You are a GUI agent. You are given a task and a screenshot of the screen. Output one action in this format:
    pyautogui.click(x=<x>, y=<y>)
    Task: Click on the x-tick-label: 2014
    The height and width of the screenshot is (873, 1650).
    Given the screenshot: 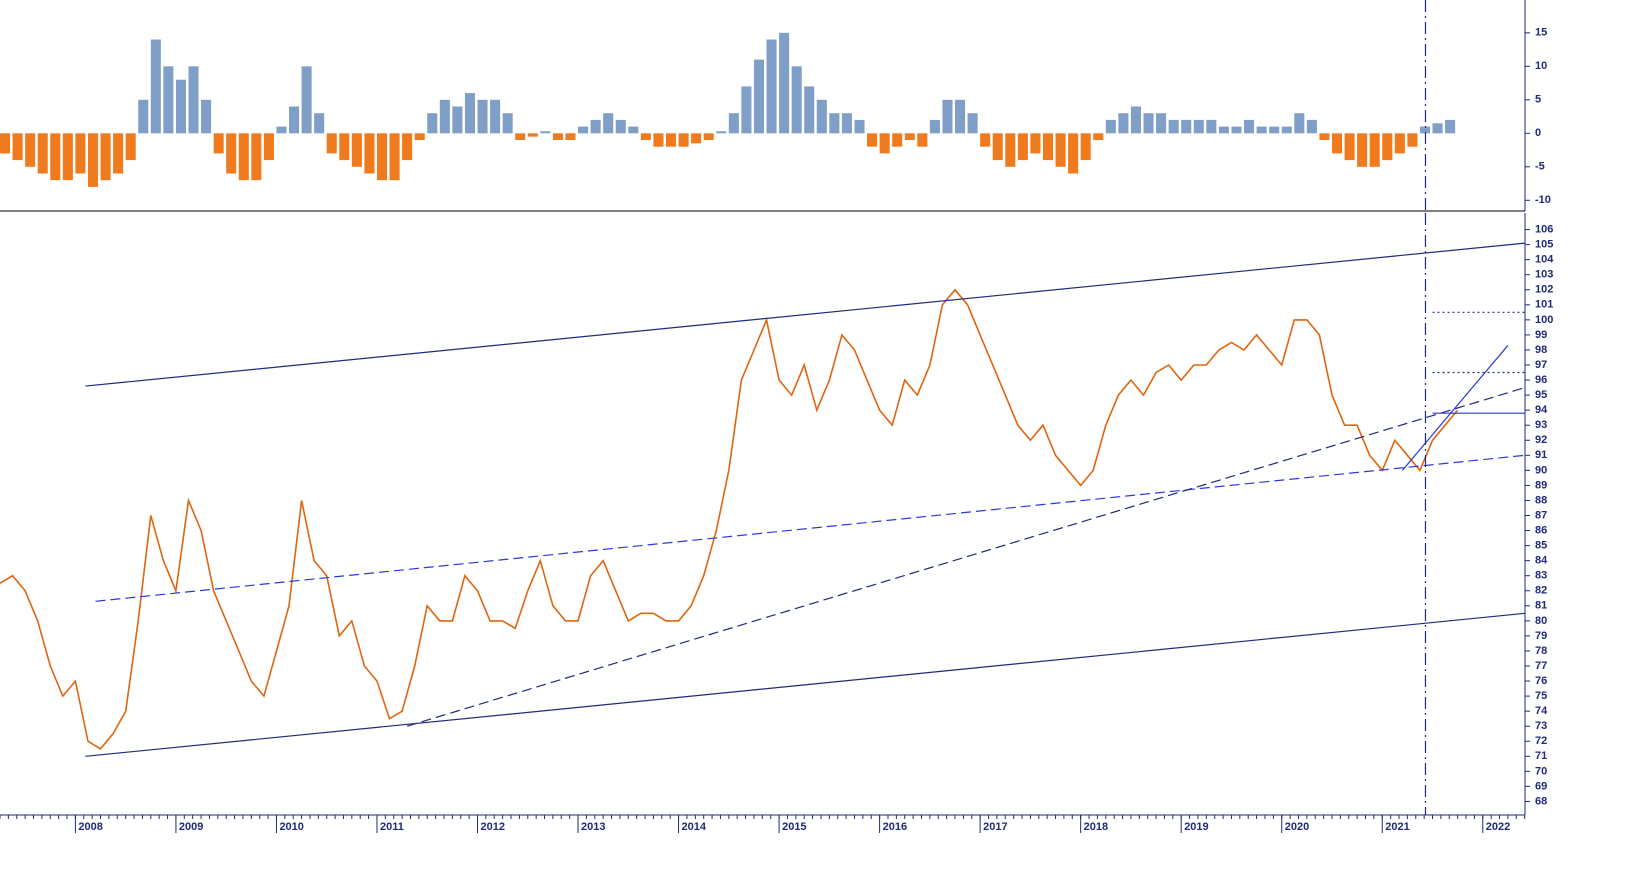 What is the action you would take?
    pyautogui.click(x=694, y=827)
    